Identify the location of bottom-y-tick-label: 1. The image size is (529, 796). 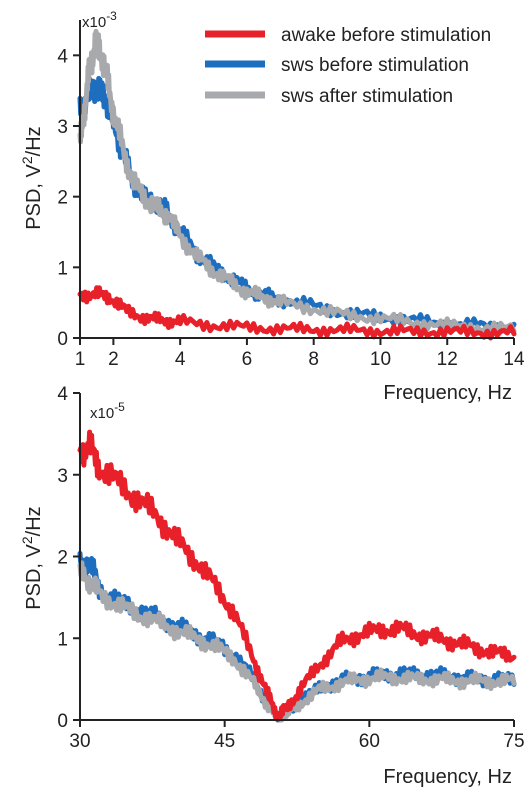
(62, 639).